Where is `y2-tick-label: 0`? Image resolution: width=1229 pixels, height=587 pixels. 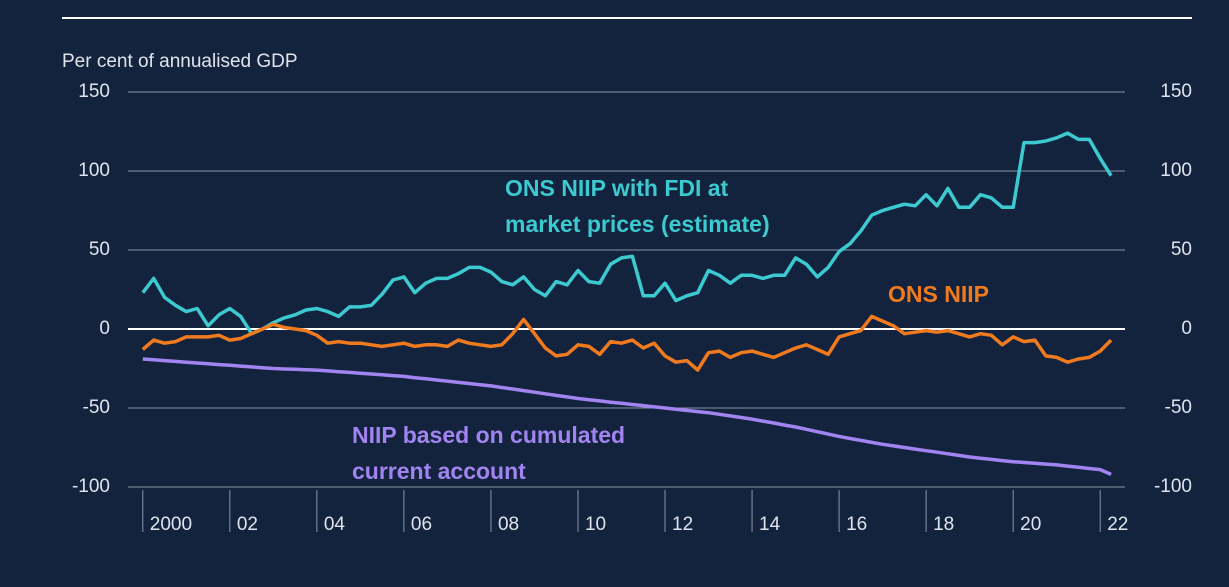 y2-tick-label: 0 is located at coordinates (1186, 328).